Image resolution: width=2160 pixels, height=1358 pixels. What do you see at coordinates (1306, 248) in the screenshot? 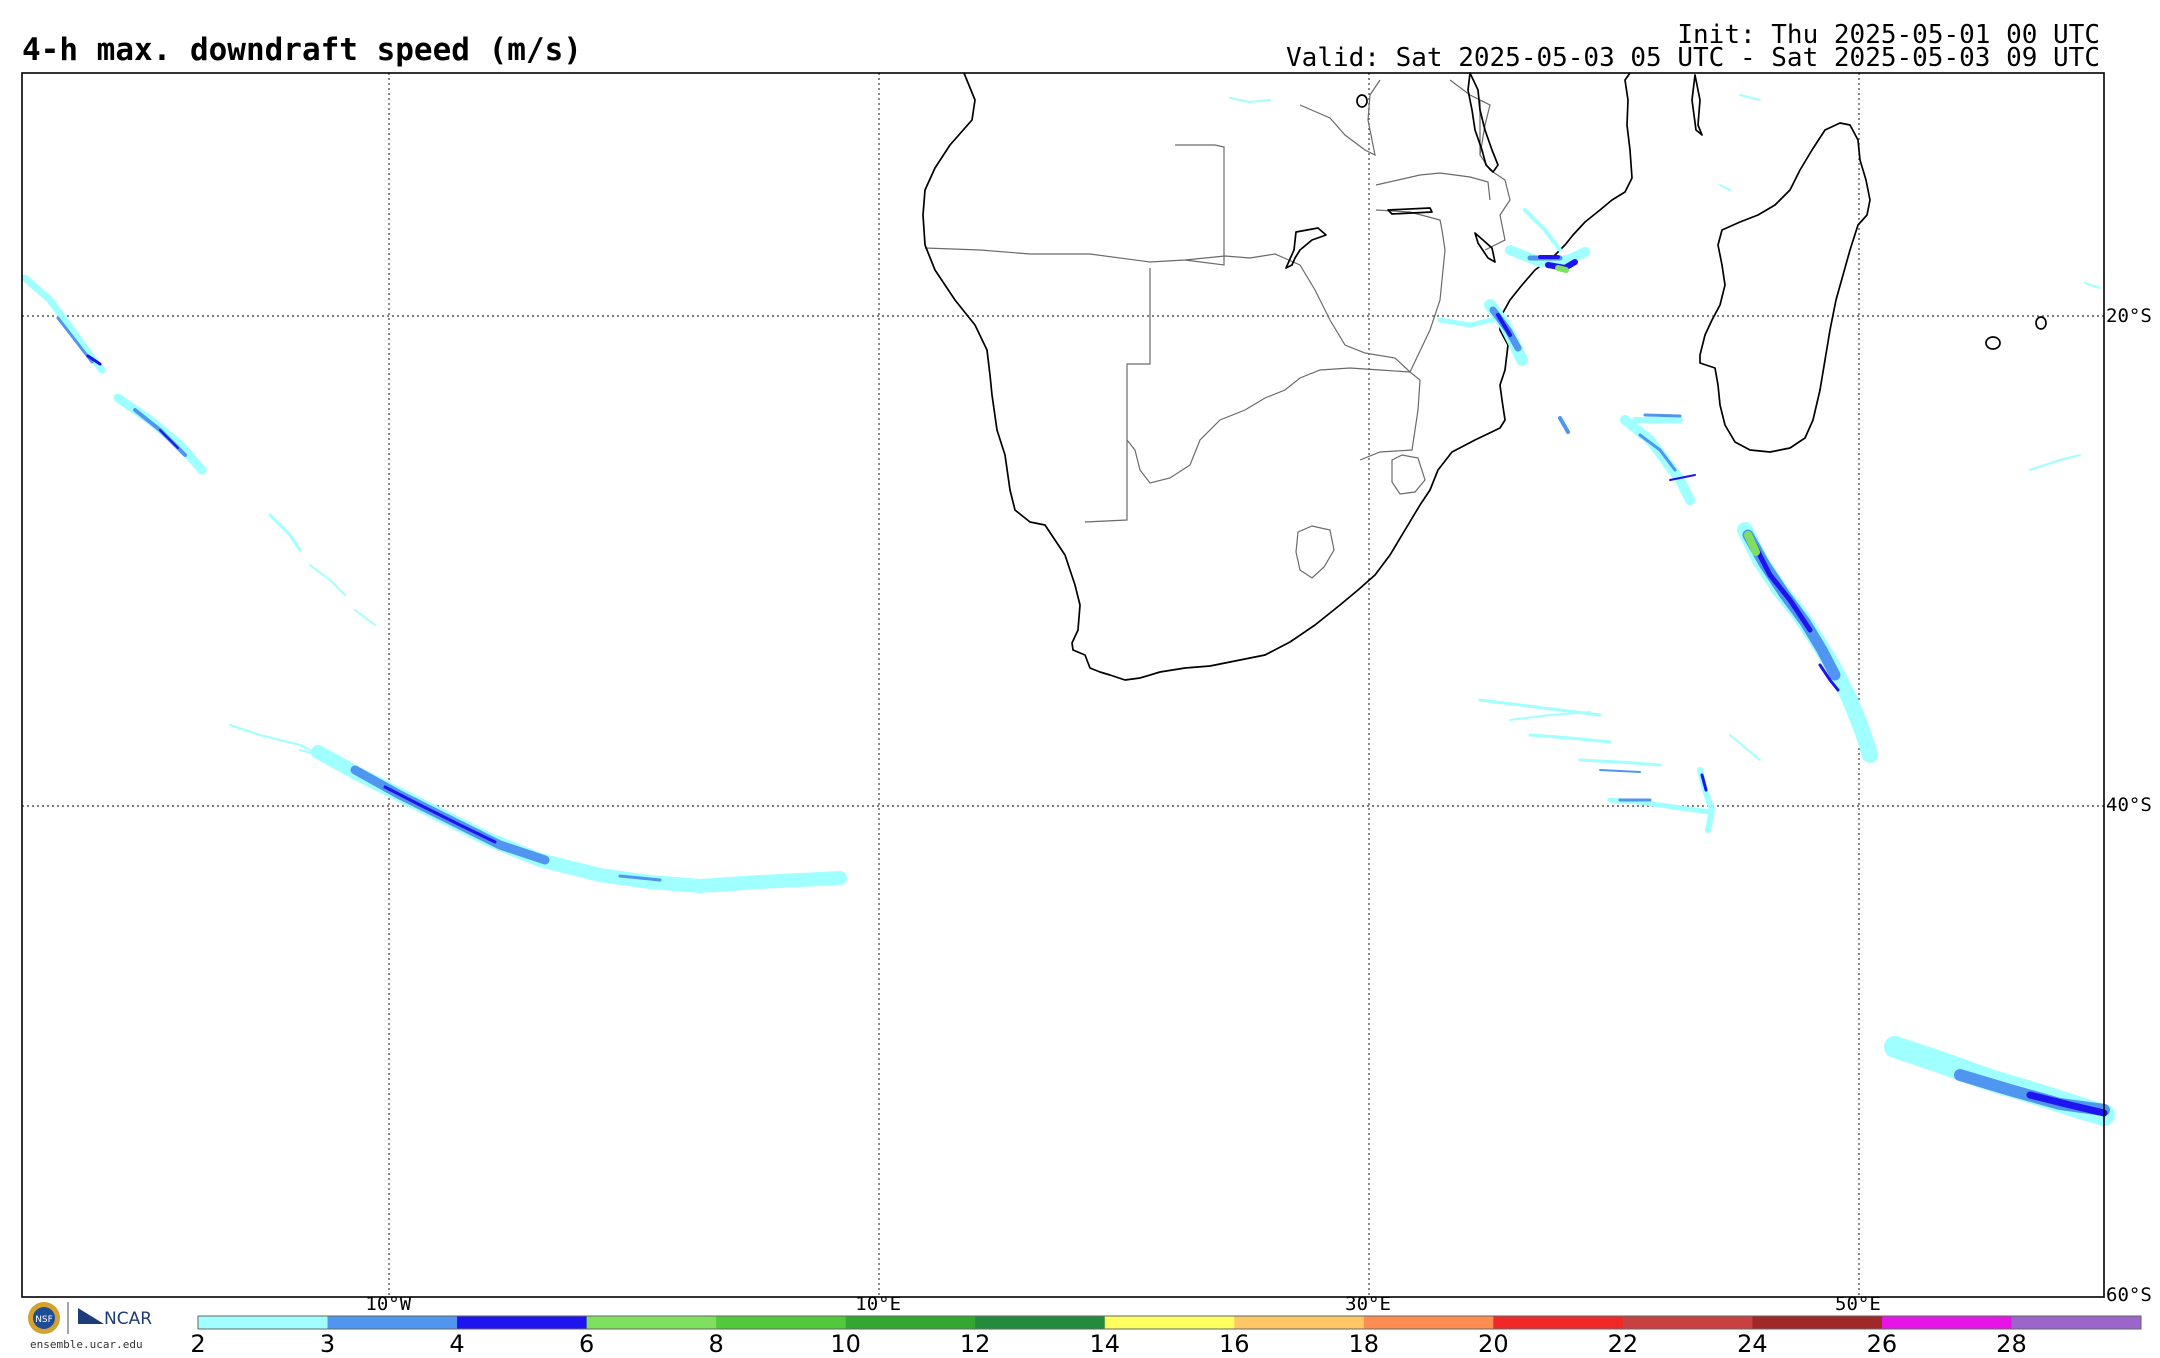
I see `lake-kariba` at bounding box center [1306, 248].